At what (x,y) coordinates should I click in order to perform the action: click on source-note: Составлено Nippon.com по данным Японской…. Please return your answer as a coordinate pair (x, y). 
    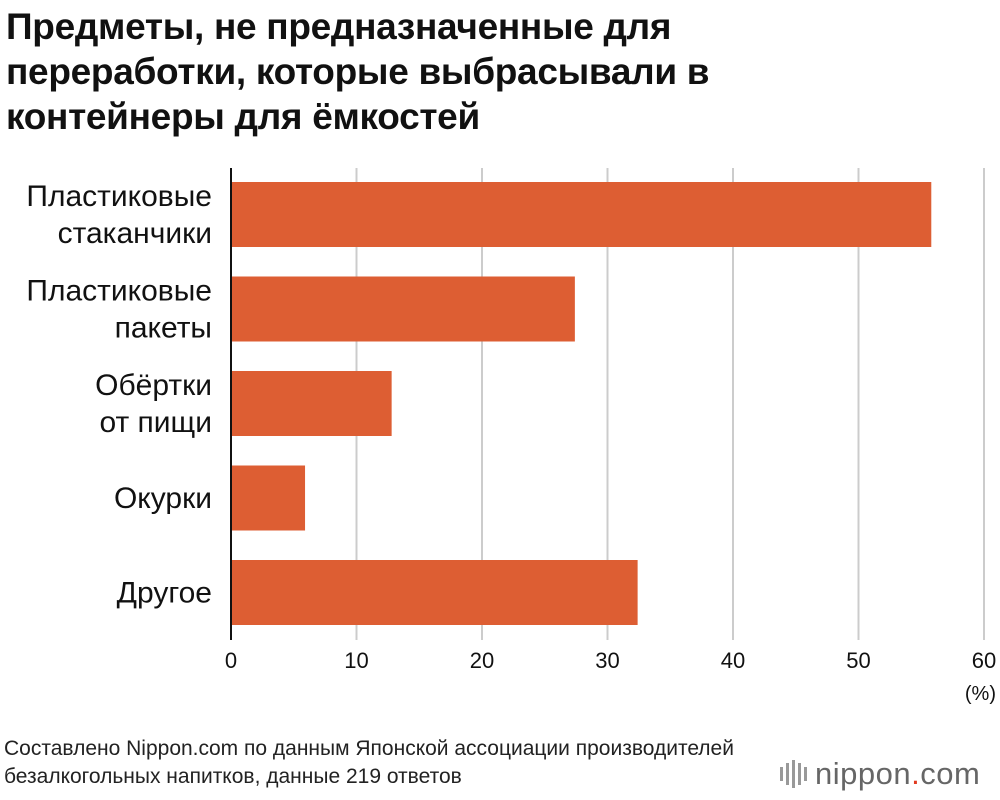
    Looking at the image, I should click on (369, 762).